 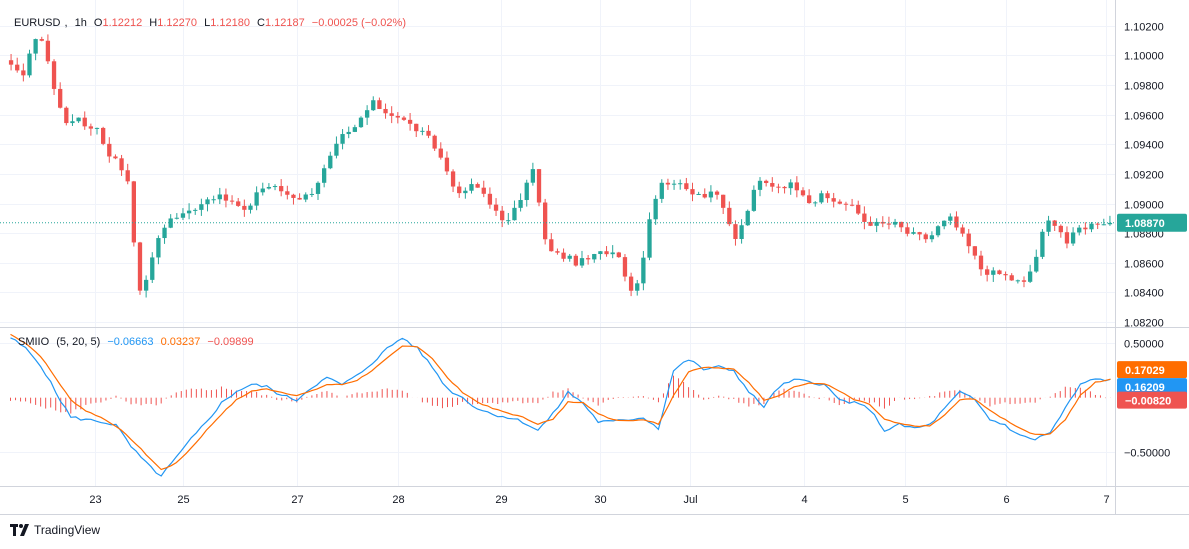 I want to click on tradingview-logo-icon, so click(x=19, y=530).